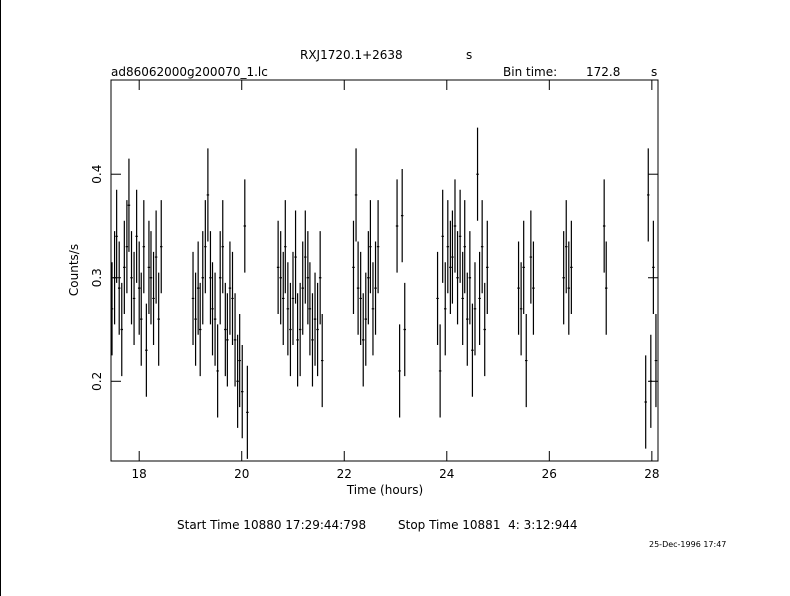 The width and height of the screenshot is (790, 596). What do you see at coordinates (469, 55) in the screenshot?
I see `title-unit: s` at bounding box center [469, 55].